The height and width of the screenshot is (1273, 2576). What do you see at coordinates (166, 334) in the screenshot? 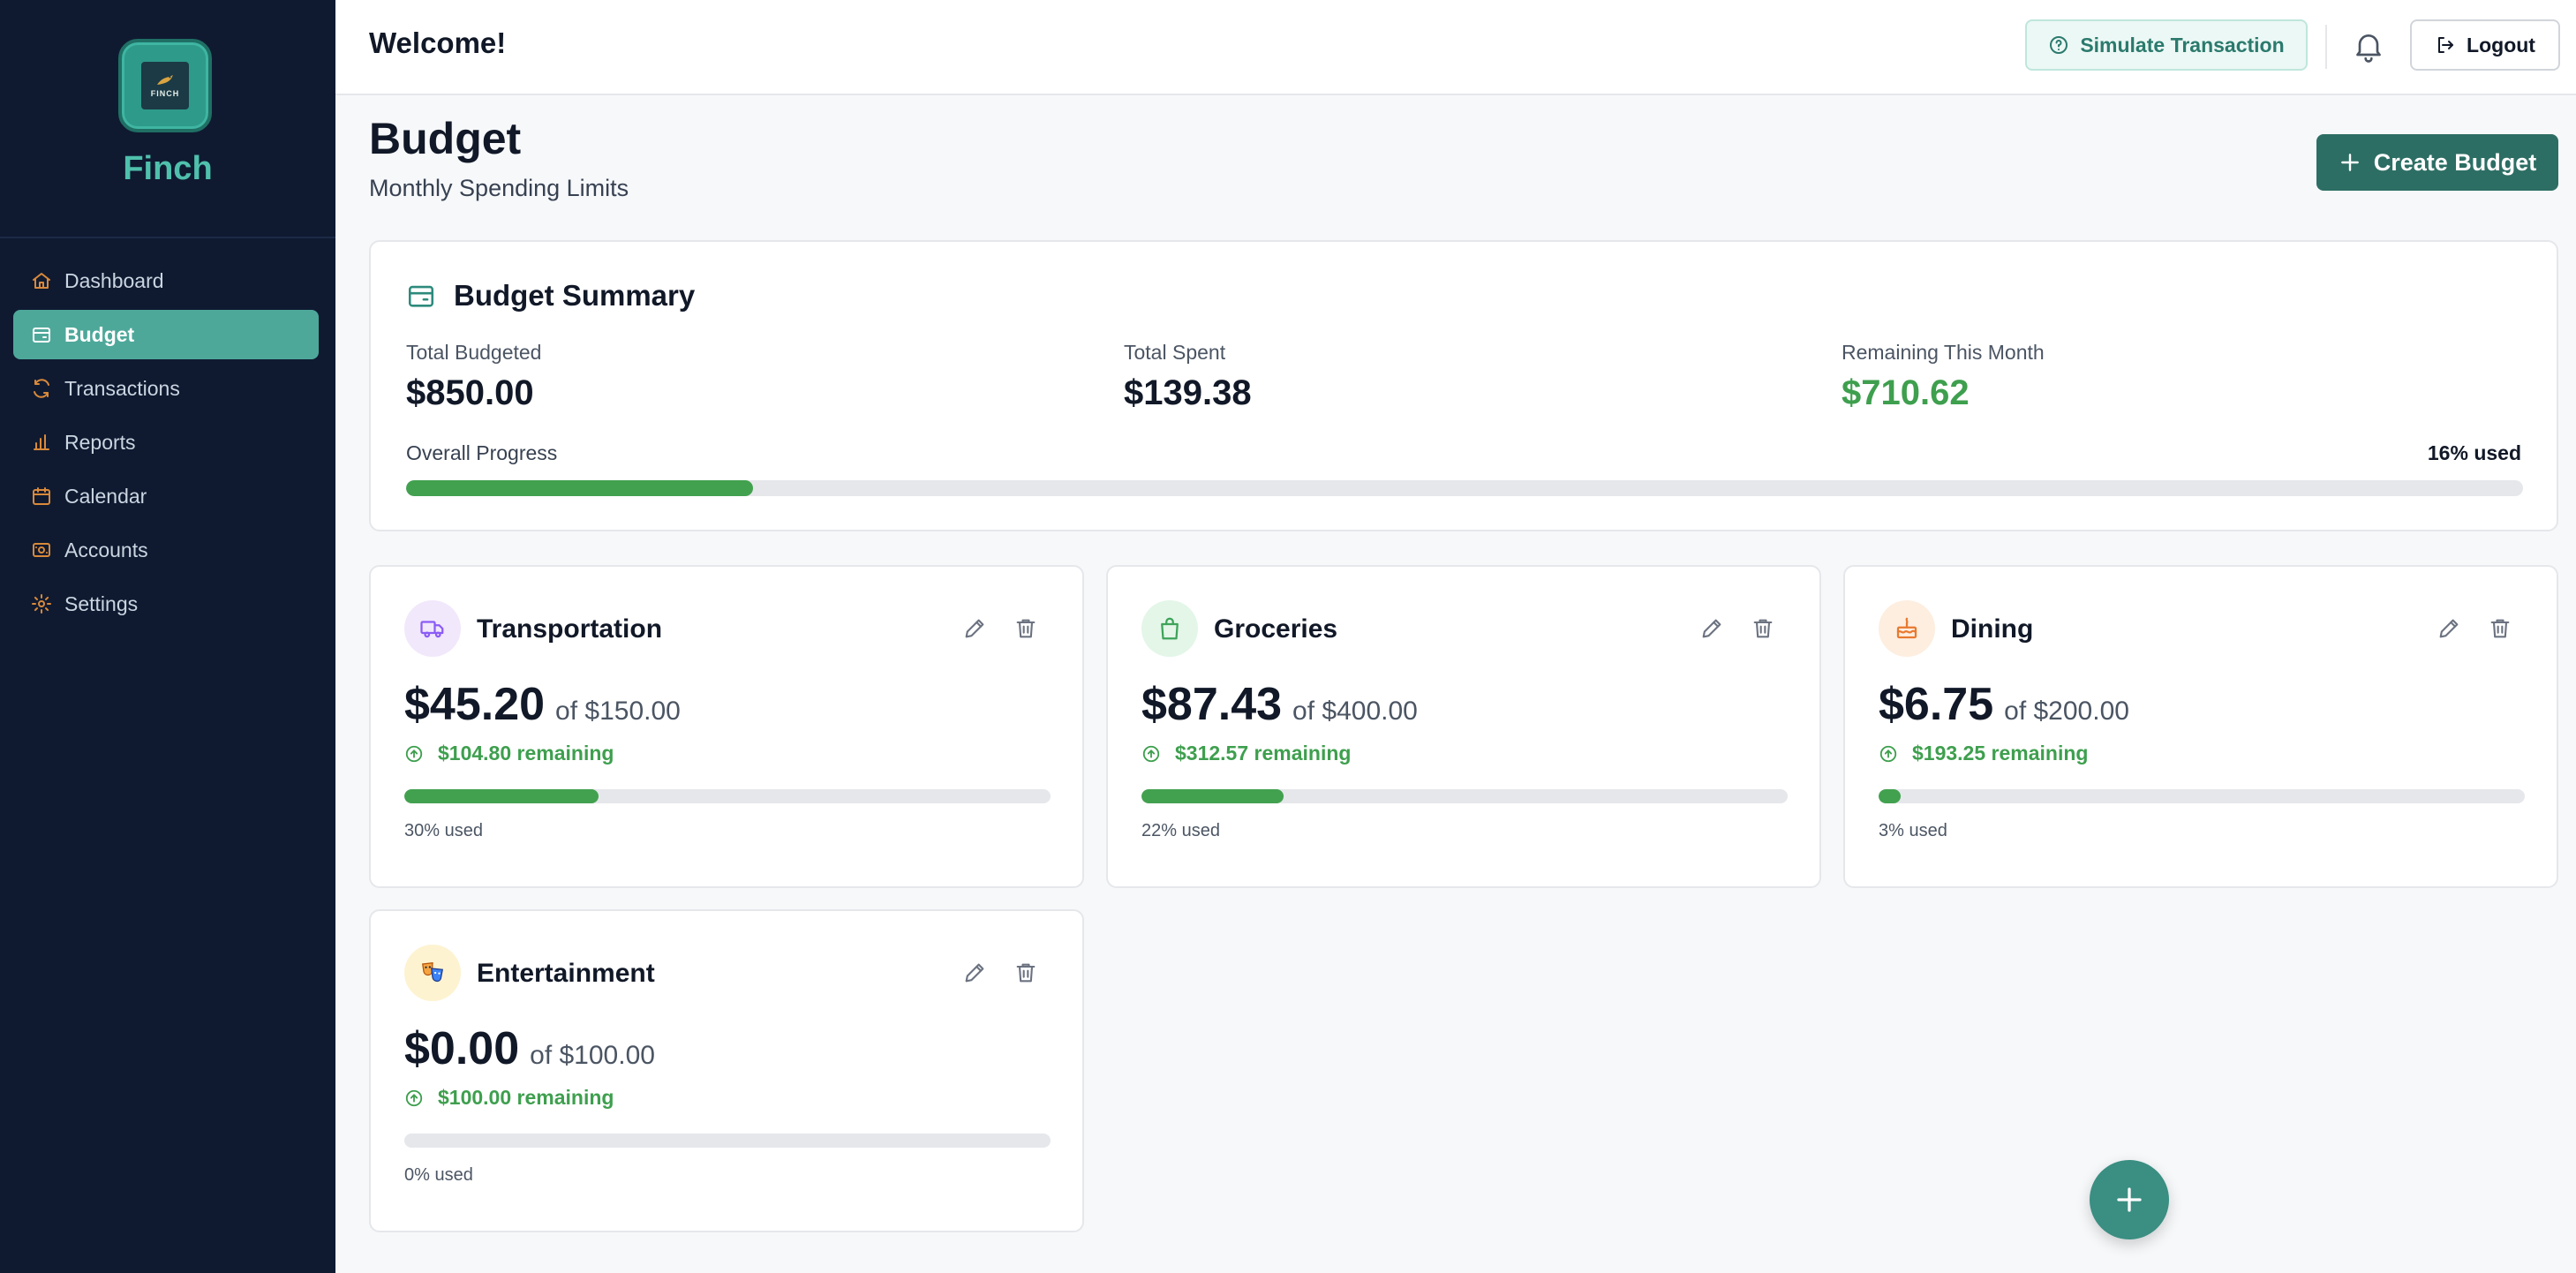
I see `sidebar-item-budget: Budget` at bounding box center [166, 334].